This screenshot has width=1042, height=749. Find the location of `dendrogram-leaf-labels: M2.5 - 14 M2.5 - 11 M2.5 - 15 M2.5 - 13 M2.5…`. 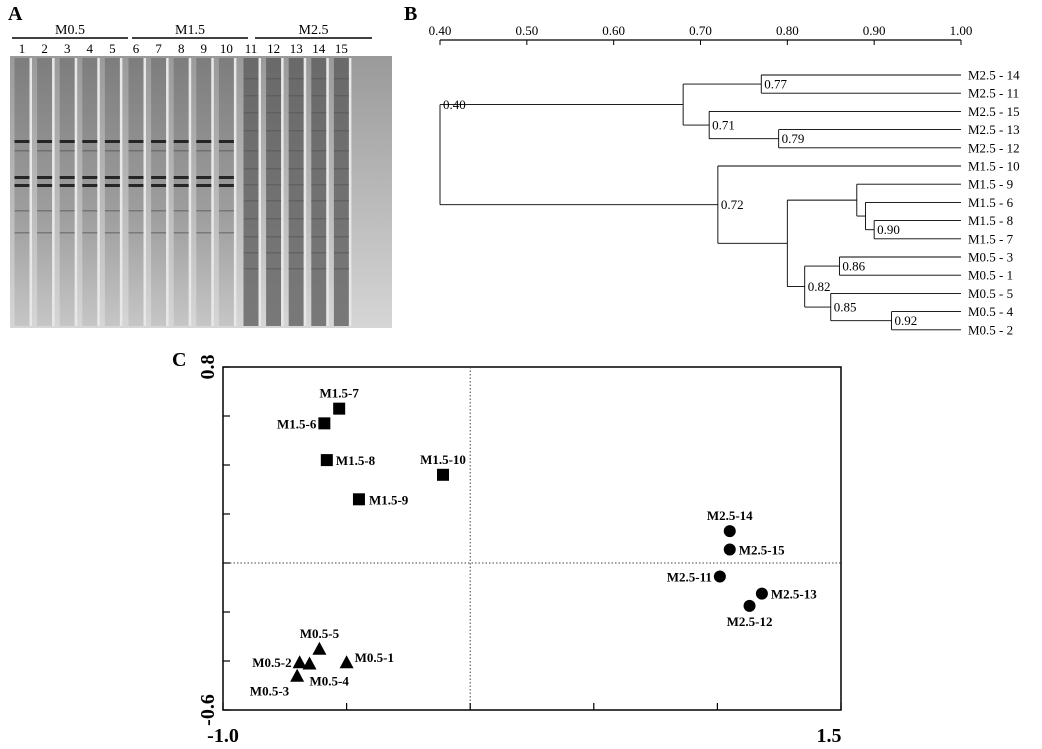

dendrogram-leaf-labels: M2.5 - 14 M2.5 - 11 M2.5 - 15 M2.5 - 13 M2.5… is located at coordinates (994, 203).